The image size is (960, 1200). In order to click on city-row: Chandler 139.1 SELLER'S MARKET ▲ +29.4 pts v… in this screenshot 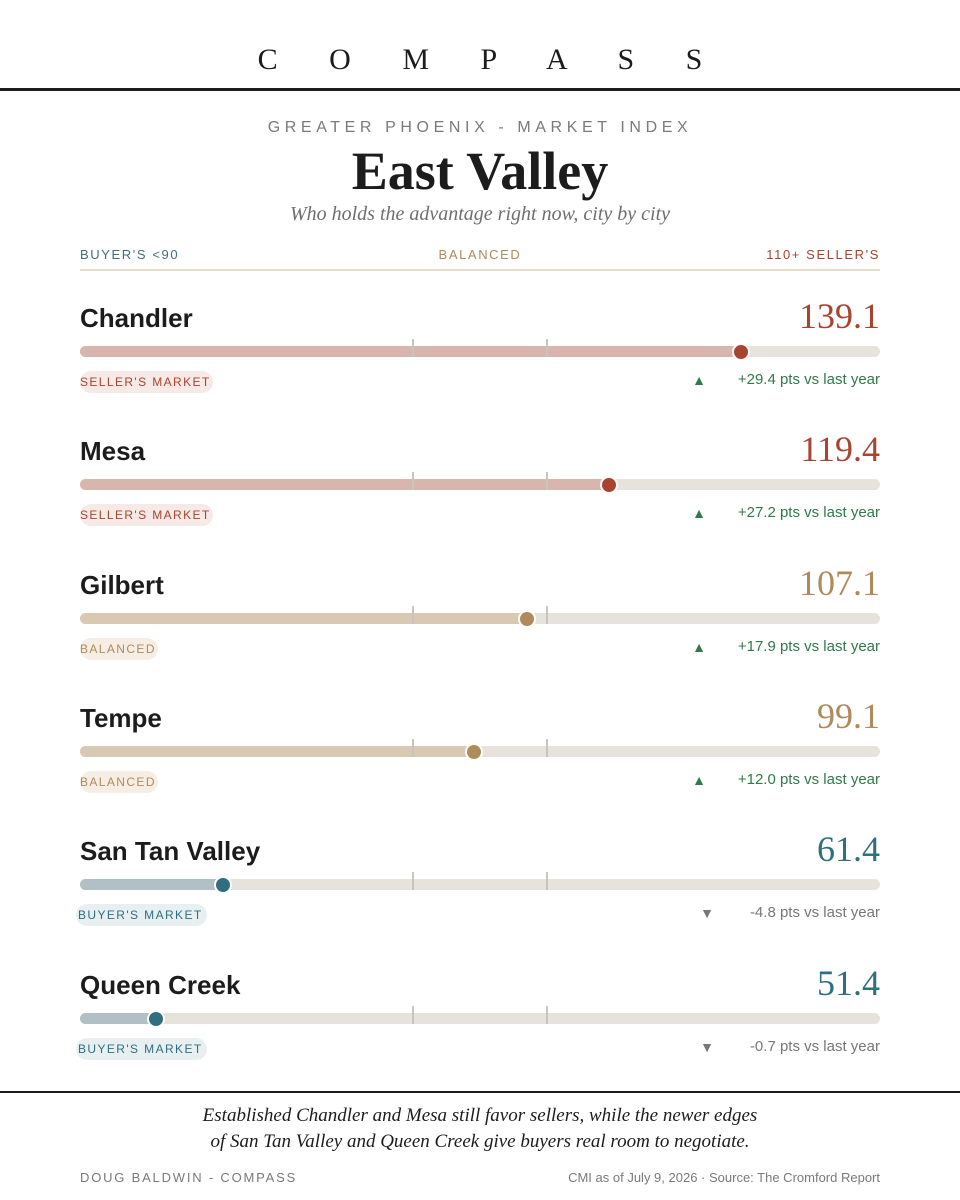, I will do `click(480, 349)`.